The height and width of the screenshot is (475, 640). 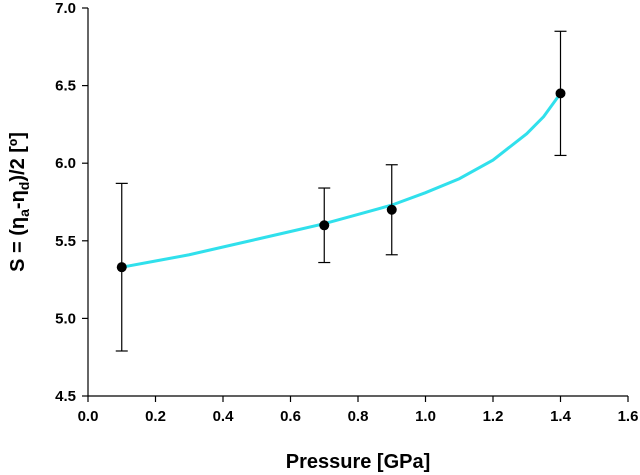 I want to click on y-tick-label: 4.5, so click(x=65, y=396).